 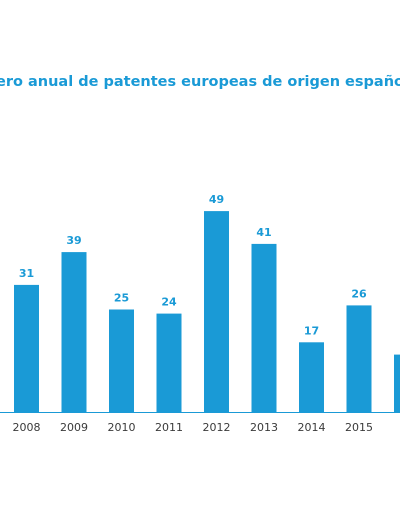 What do you see at coordinates (263, 232) in the screenshot?
I see `data-label-2013: 41` at bounding box center [263, 232].